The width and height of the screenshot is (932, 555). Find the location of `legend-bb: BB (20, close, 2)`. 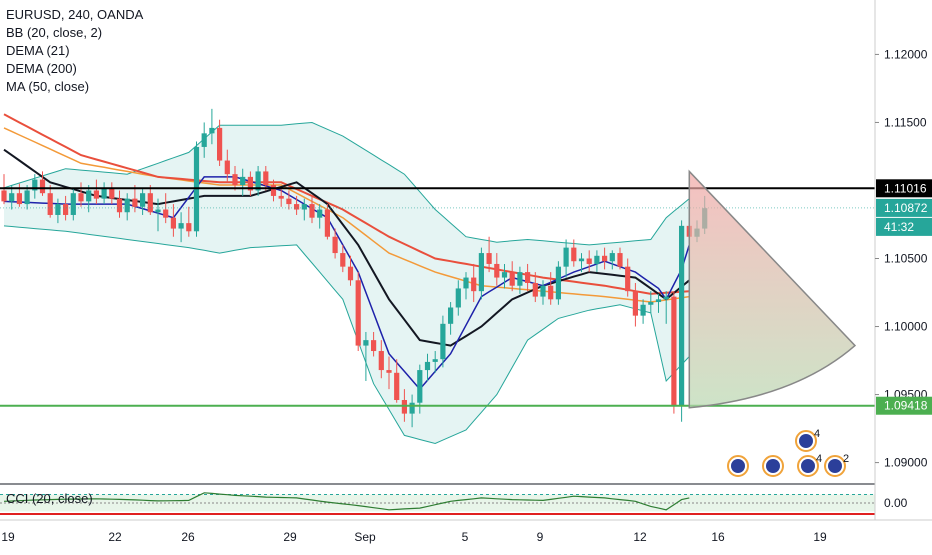

legend-bb: BB (20, close, 2) is located at coordinates (54, 32).